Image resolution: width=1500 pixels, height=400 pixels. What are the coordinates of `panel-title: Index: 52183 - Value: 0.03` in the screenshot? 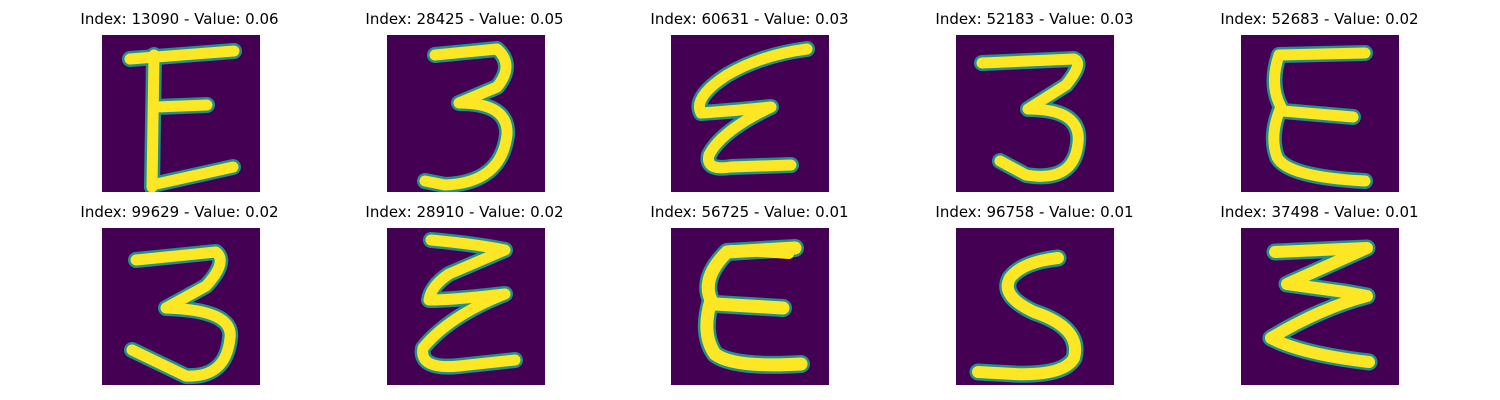 It's located at (1034, 19).